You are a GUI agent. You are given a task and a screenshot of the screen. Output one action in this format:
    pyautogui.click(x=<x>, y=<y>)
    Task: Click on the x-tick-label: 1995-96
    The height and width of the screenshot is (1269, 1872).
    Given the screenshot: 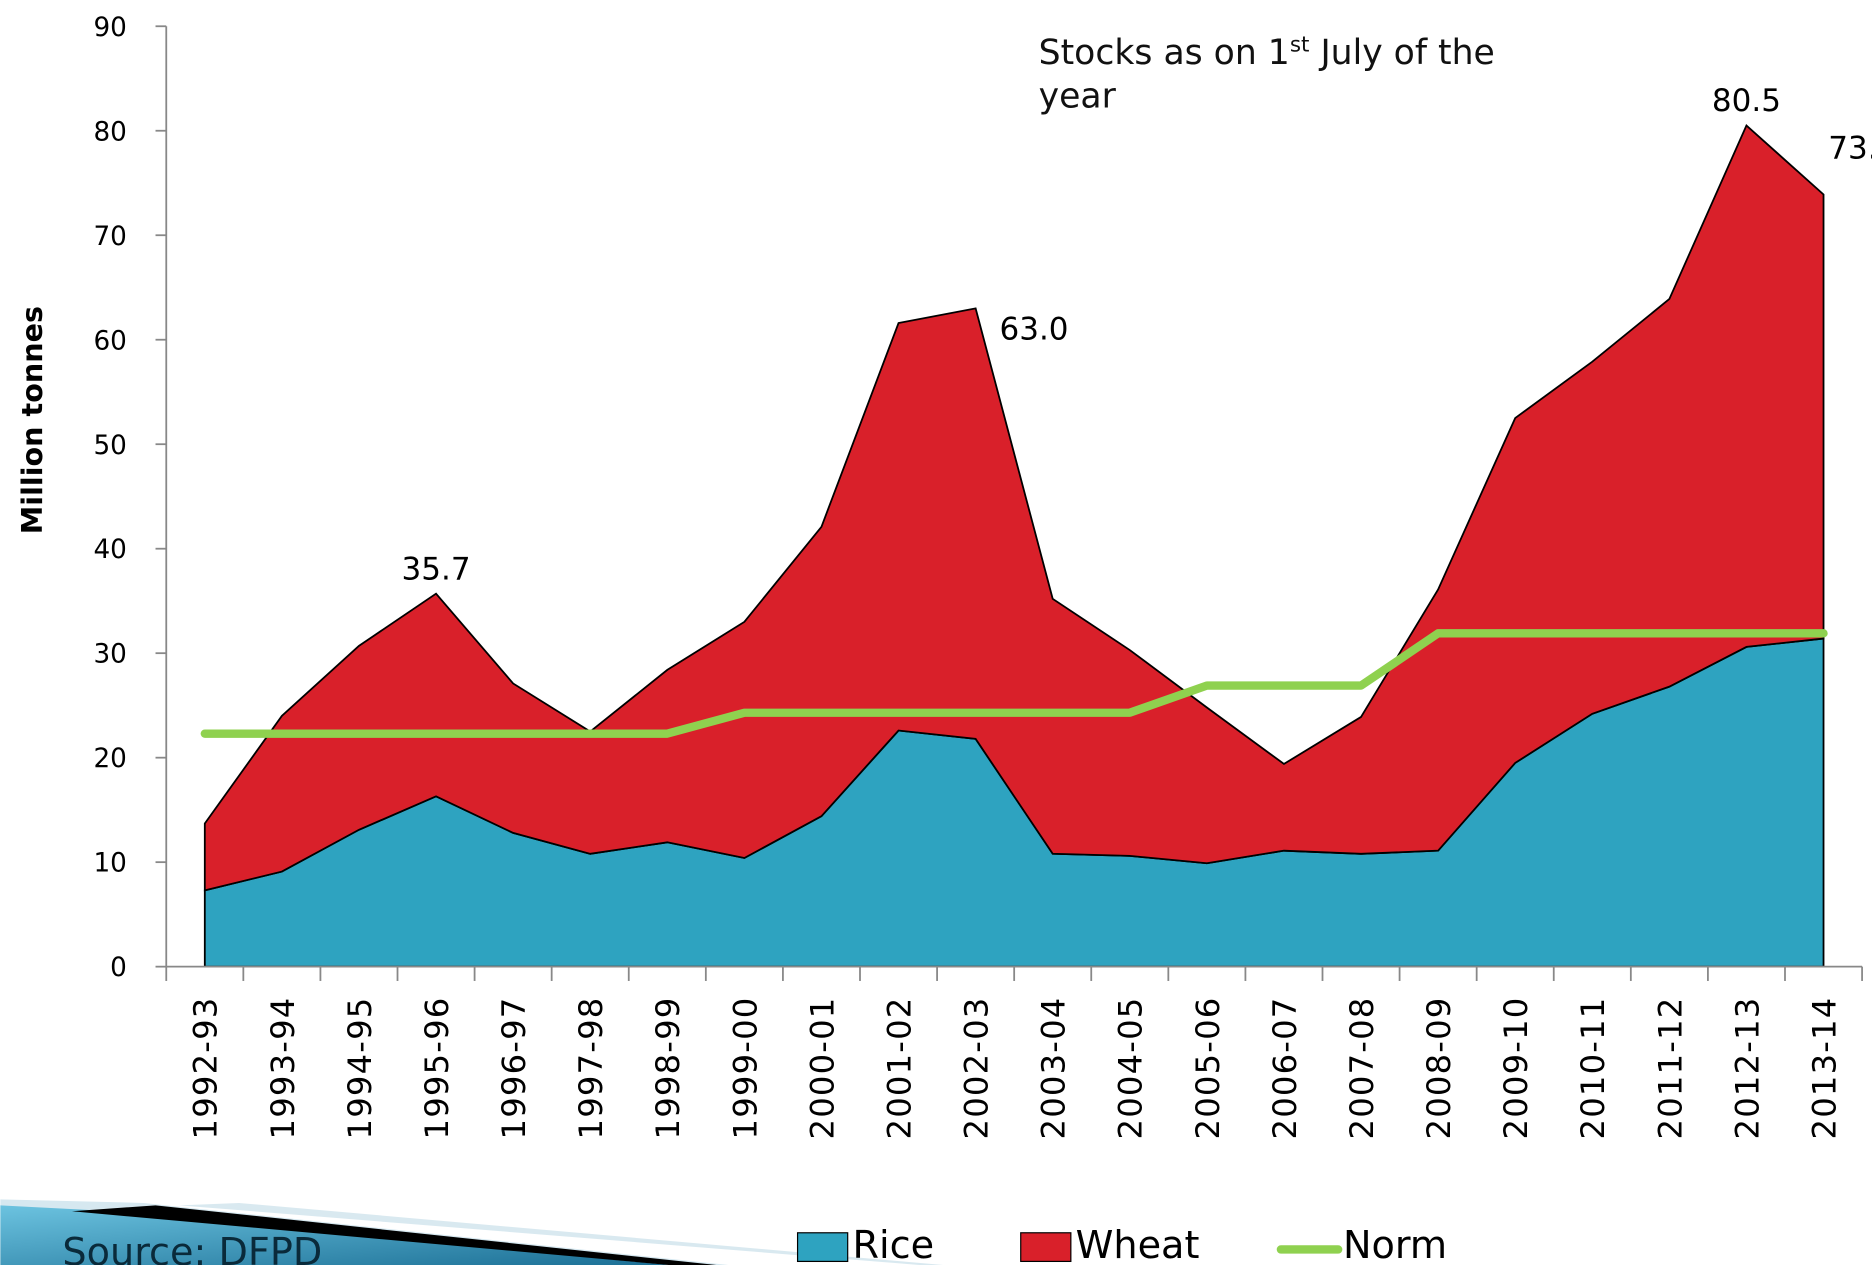 What is the action you would take?
    pyautogui.click(x=437, y=1067)
    